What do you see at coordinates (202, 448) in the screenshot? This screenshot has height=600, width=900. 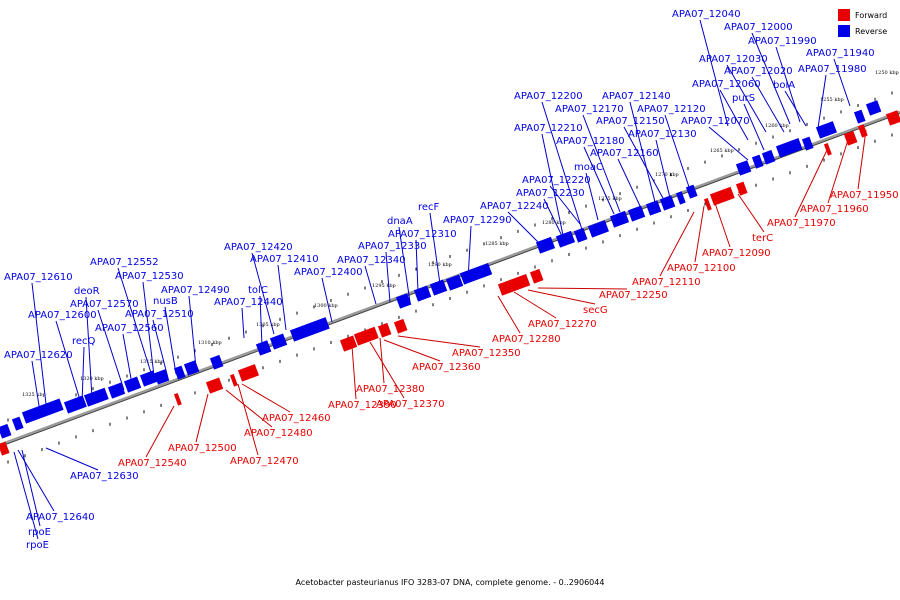 I see `forward-gene-label: APA07_12500` at bounding box center [202, 448].